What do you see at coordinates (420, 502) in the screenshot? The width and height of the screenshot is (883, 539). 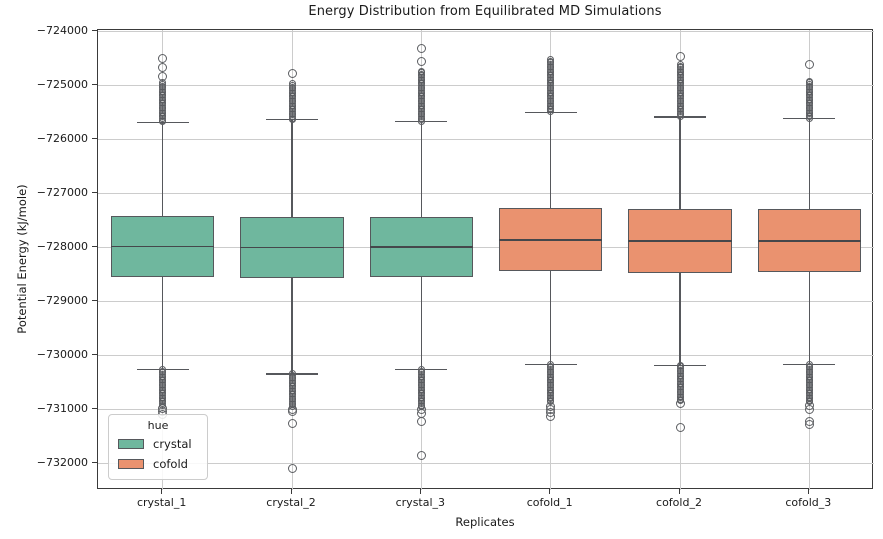 I see `x-tick-label: crystal_3` at bounding box center [420, 502].